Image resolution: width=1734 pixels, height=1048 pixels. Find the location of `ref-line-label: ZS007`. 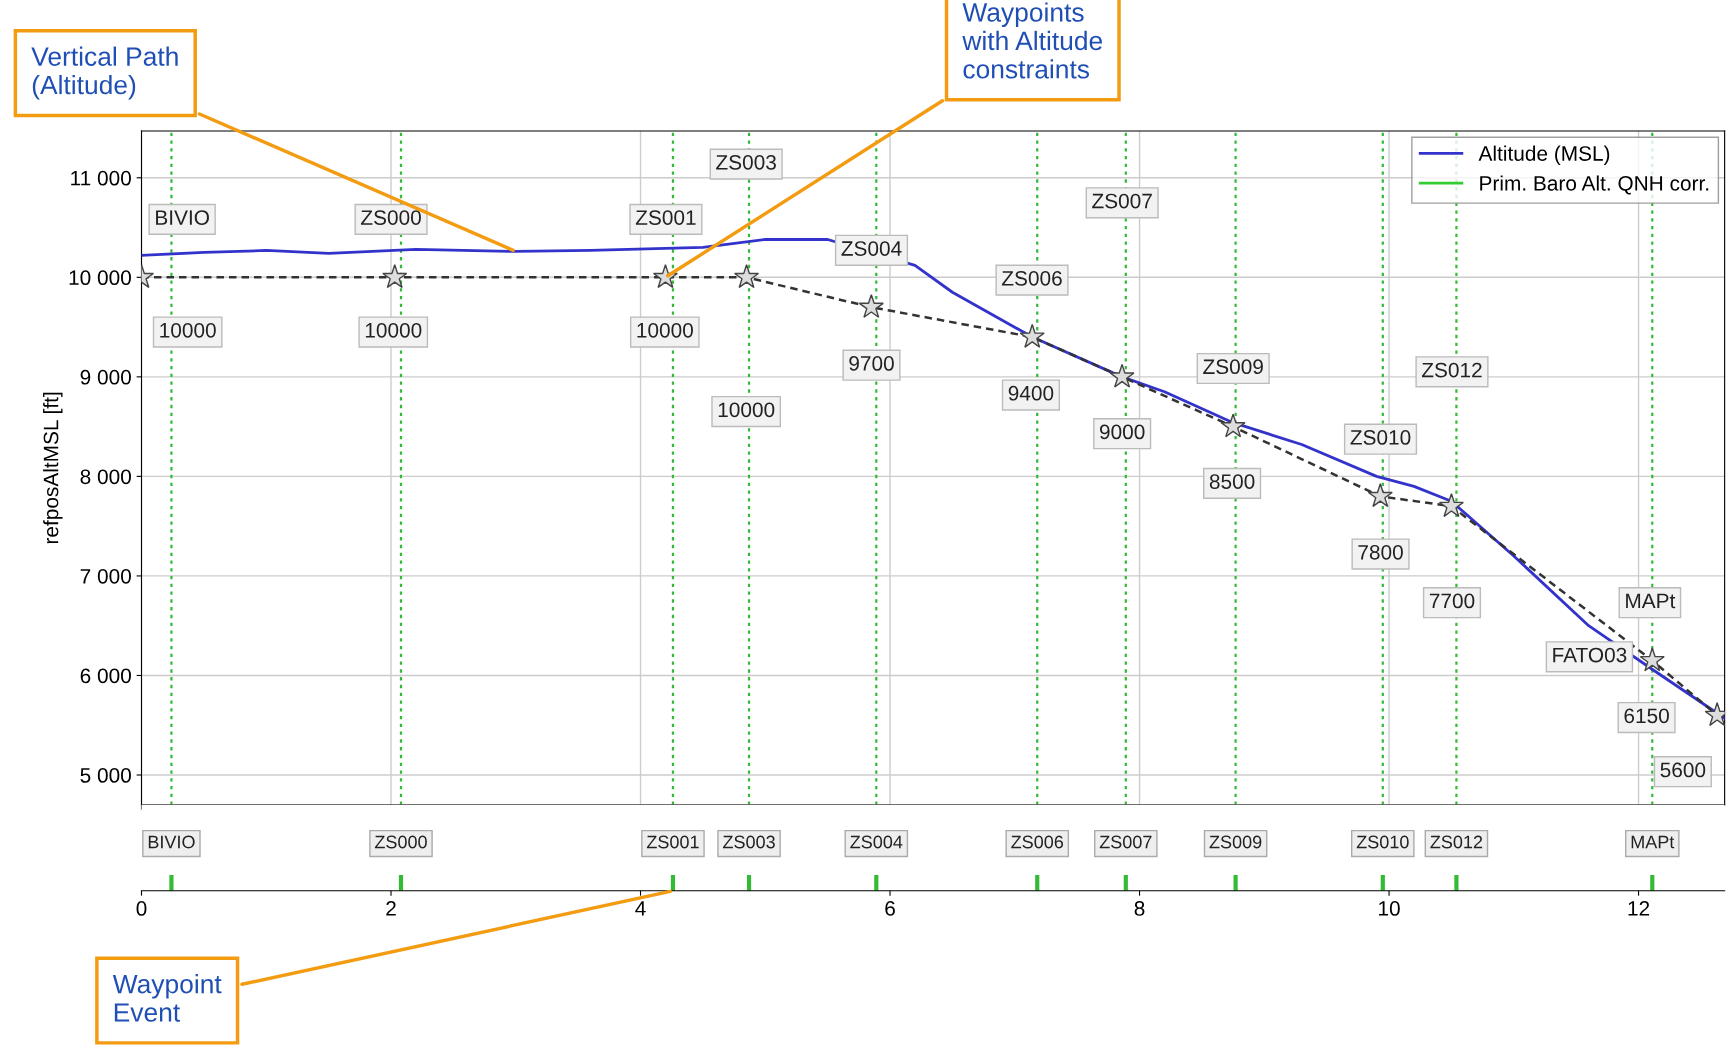

ref-line-label: ZS007 is located at coordinates (1125, 842).